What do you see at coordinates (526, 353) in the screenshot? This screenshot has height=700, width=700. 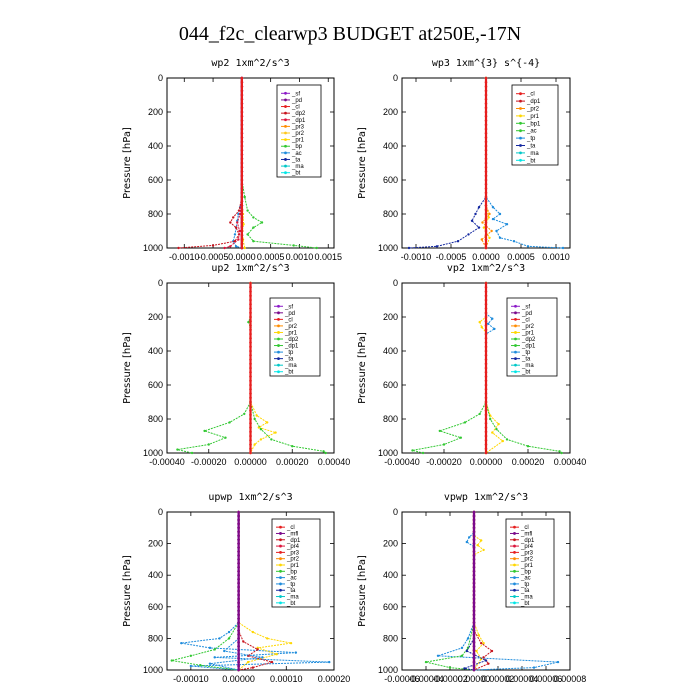 I see `legend-label: _tp` at bounding box center [526, 353].